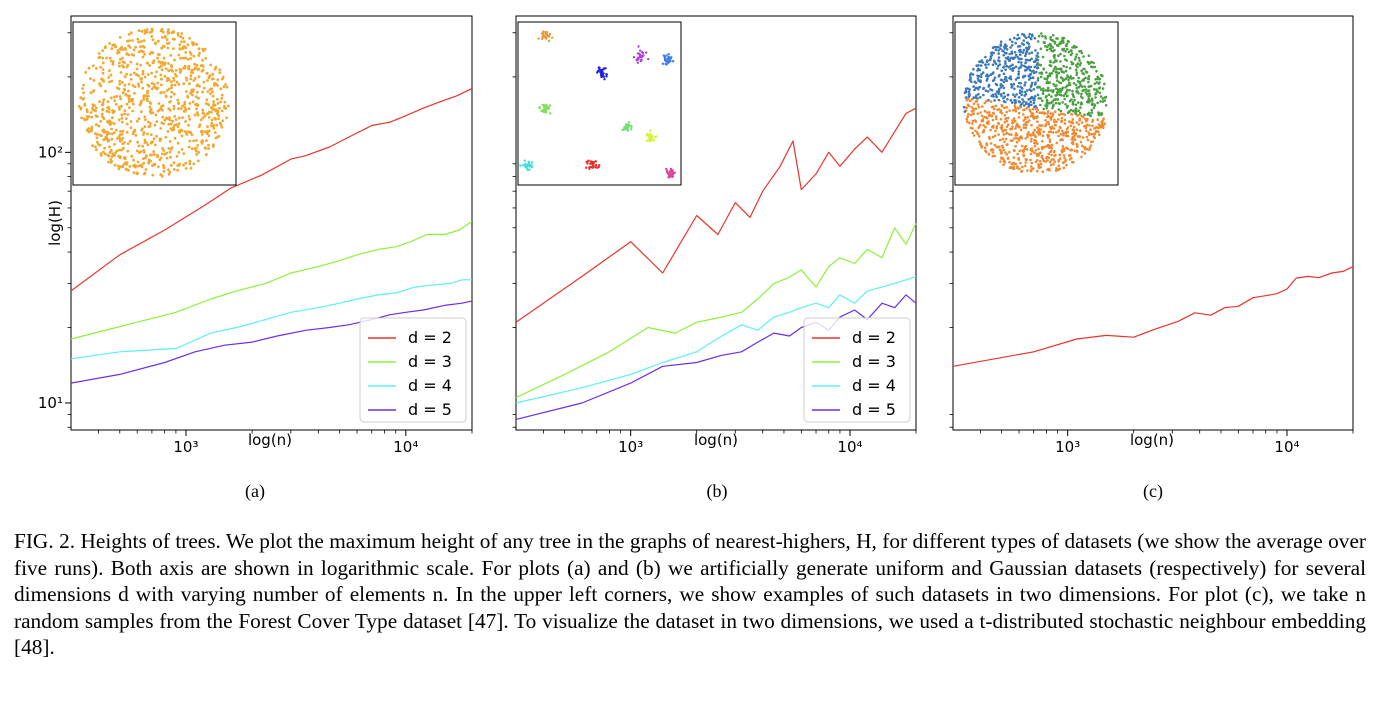 The width and height of the screenshot is (1386, 708). I want to click on legend-box, so click(857, 370).